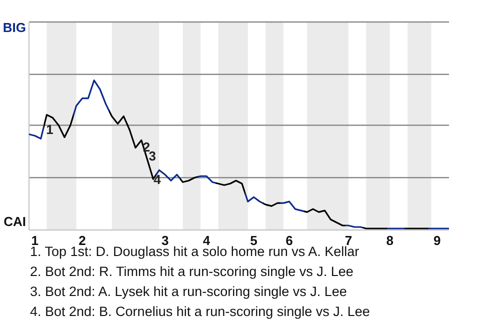 This screenshot has width=480, height=320. I want to click on annotation: 3, so click(152, 156).